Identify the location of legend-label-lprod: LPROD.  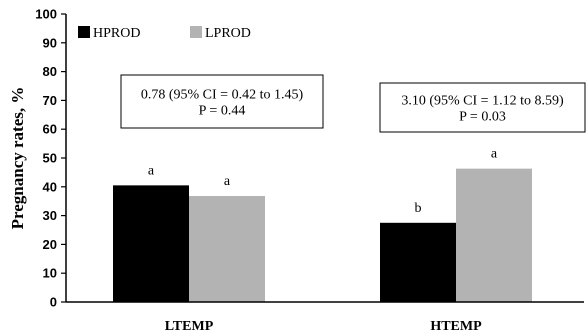
(228, 33).